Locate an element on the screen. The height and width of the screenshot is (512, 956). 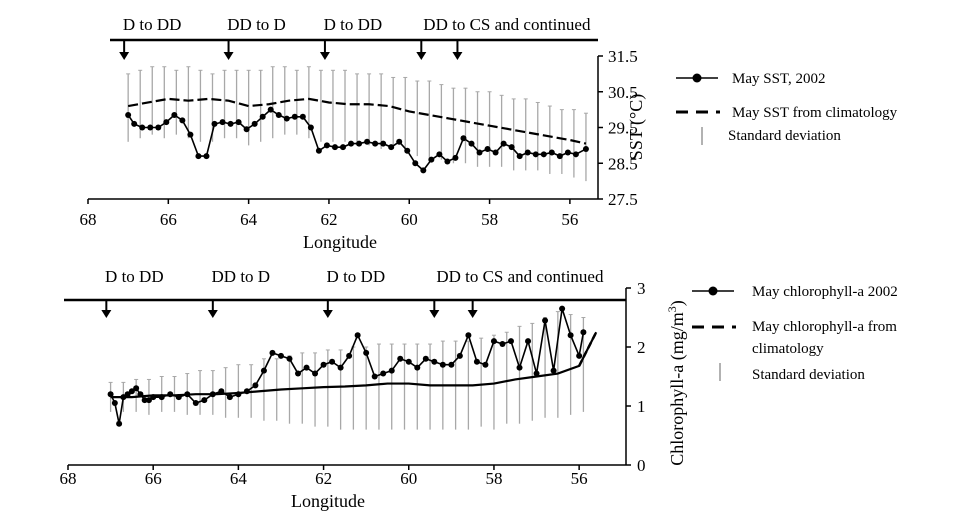
legend-marker-dot is located at coordinates (713, 291).